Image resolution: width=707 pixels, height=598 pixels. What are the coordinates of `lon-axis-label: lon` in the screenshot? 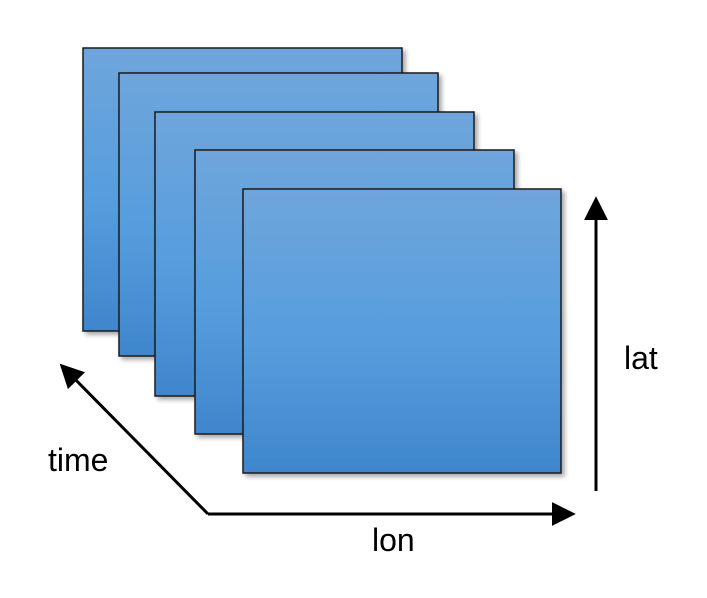 It's located at (393, 540).